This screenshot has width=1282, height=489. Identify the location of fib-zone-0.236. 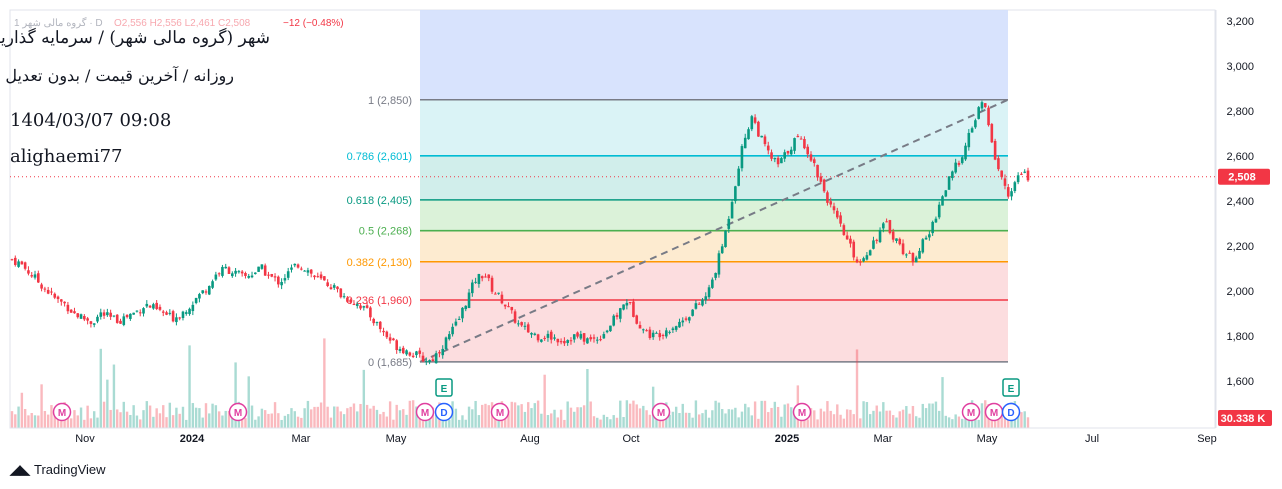
(714, 280).